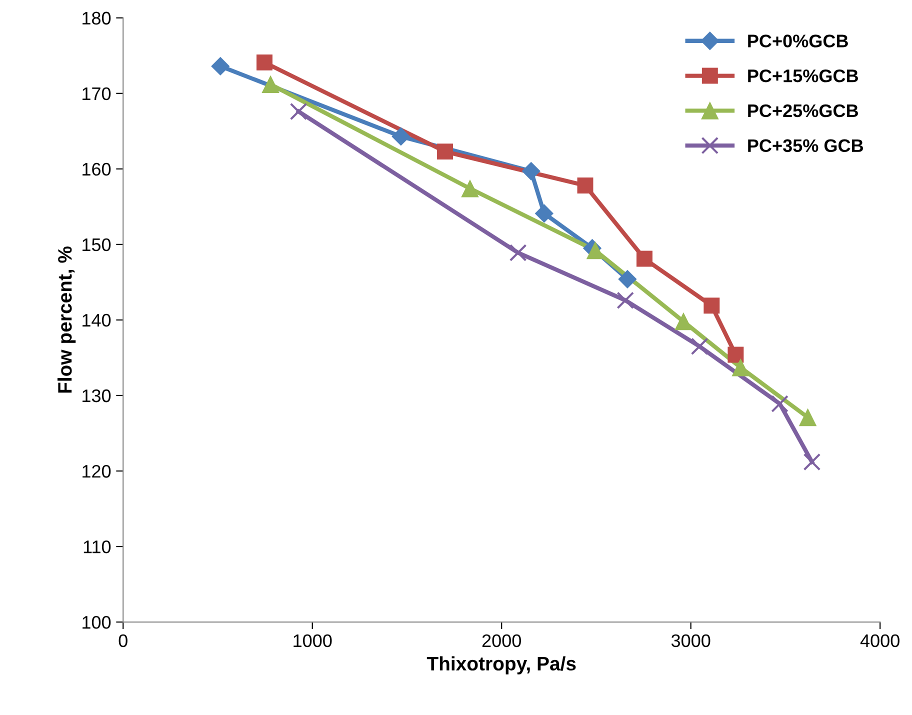  Describe the element at coordinates (96, 320) in the screenshot. I see `y-tick-label: 140` at that location.